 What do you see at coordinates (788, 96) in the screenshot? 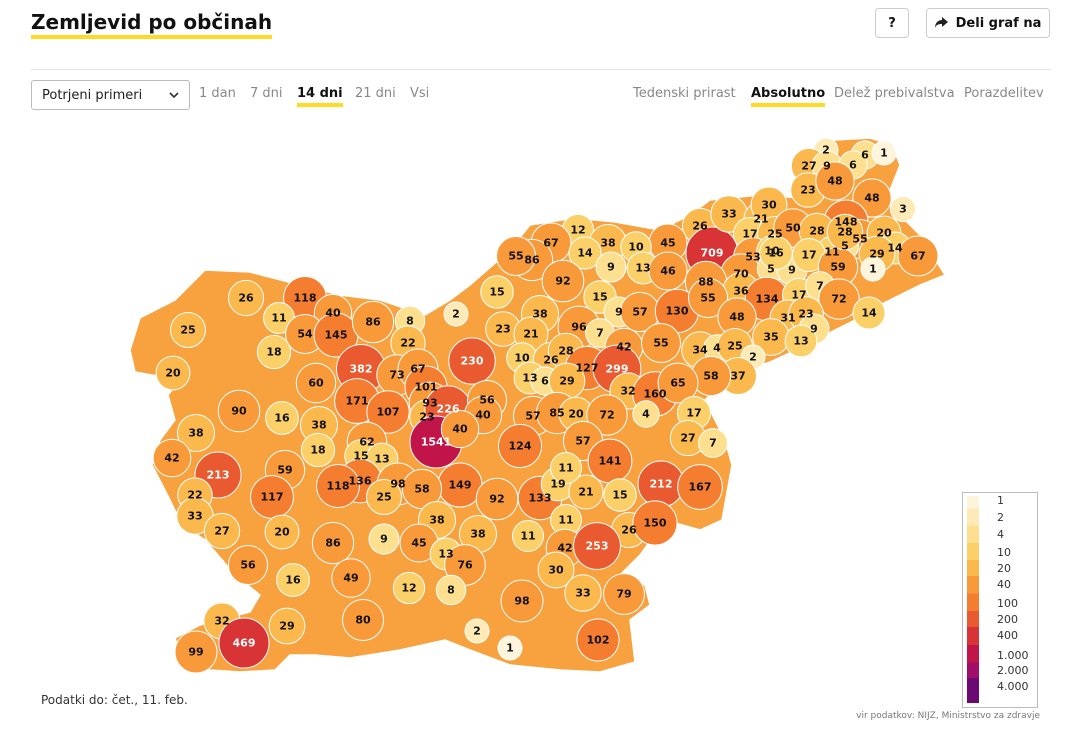
I see `tab-absolutno: Absolutno` at bounding box center [788, 96].